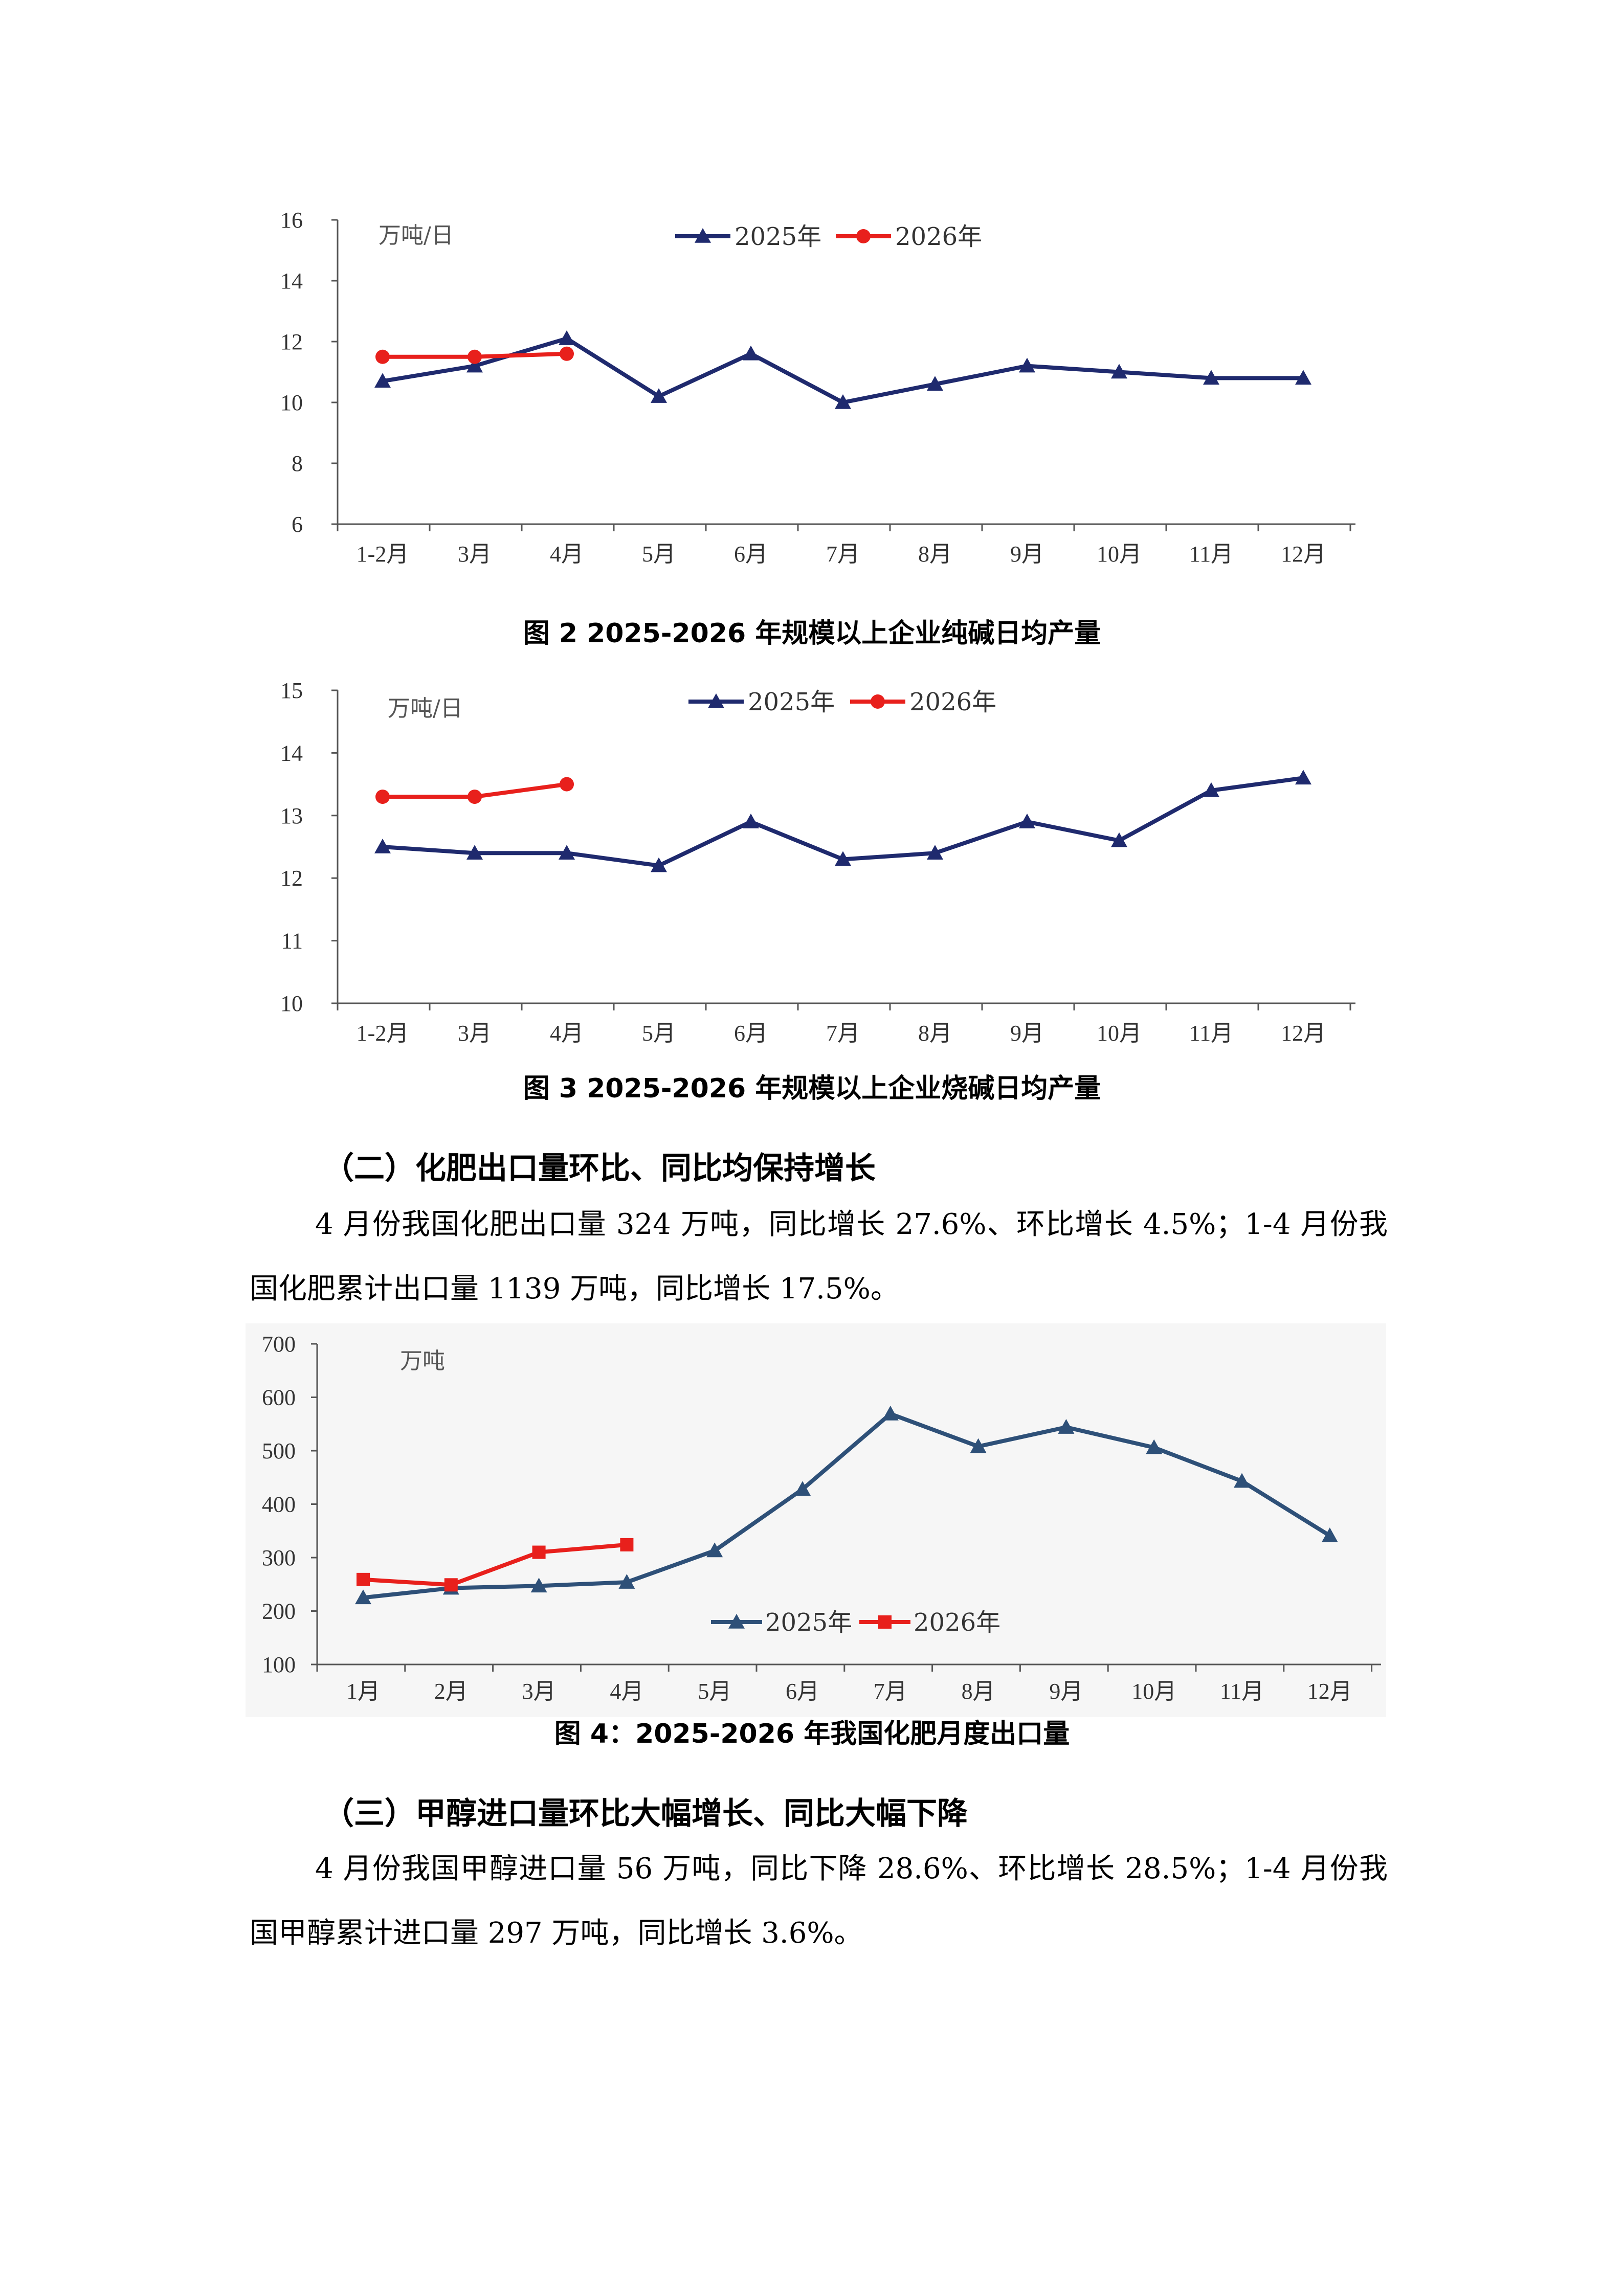 Image resolution: width=1624 pixels, height=2296 pixels. I want to click on legend-label: 2025年, so click(808, 1623).